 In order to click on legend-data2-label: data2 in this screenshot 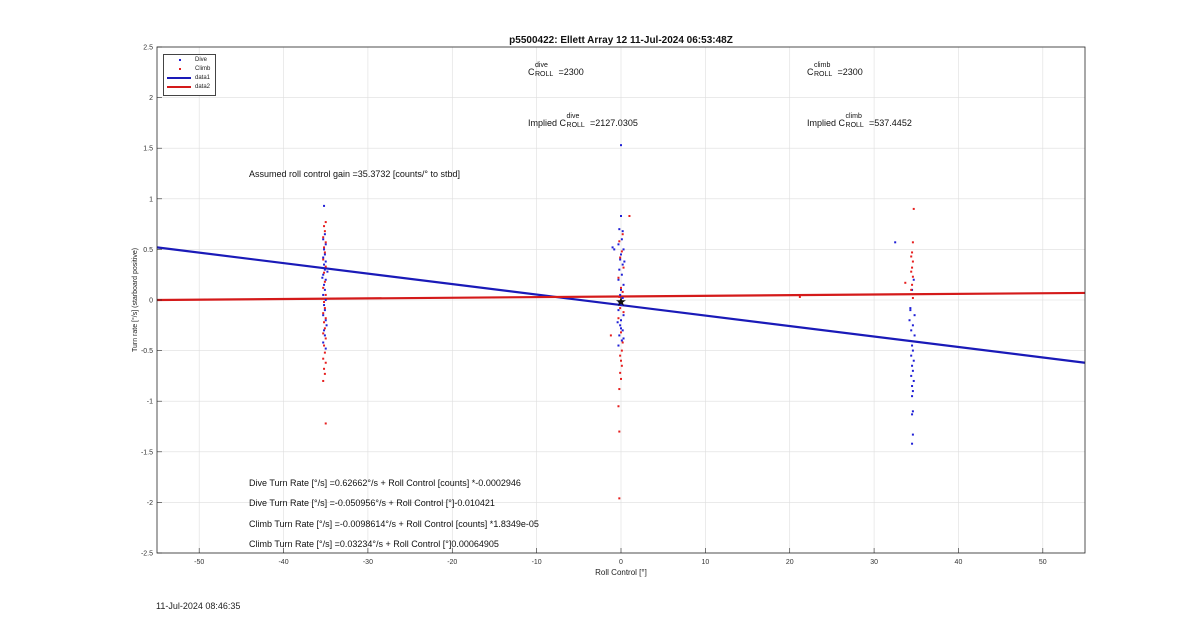, I will do `click(203, 87)`.